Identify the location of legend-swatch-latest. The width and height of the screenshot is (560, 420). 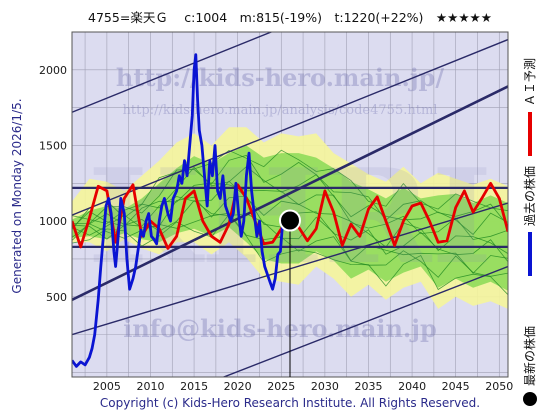
(530, 399).